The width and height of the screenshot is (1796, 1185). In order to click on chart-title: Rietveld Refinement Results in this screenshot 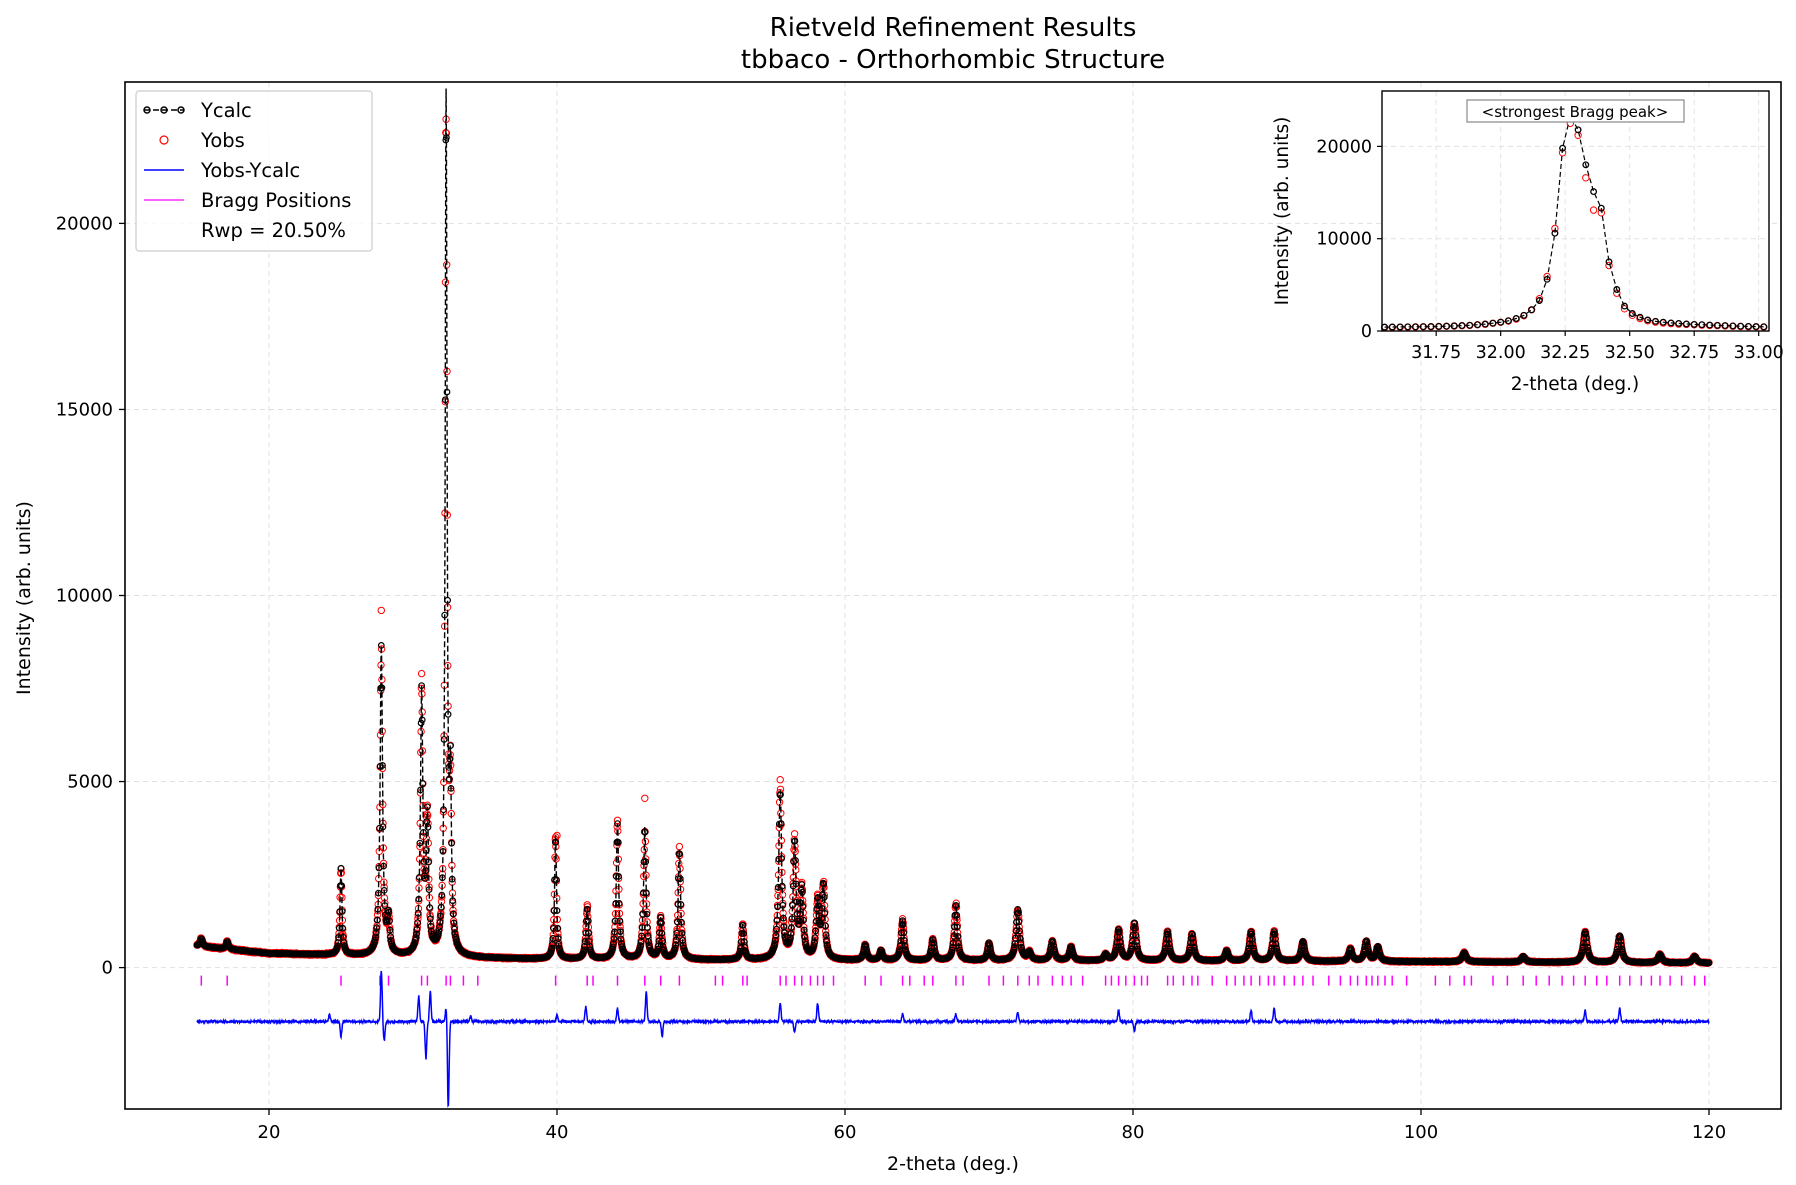, I will do `click(953, 28)`.